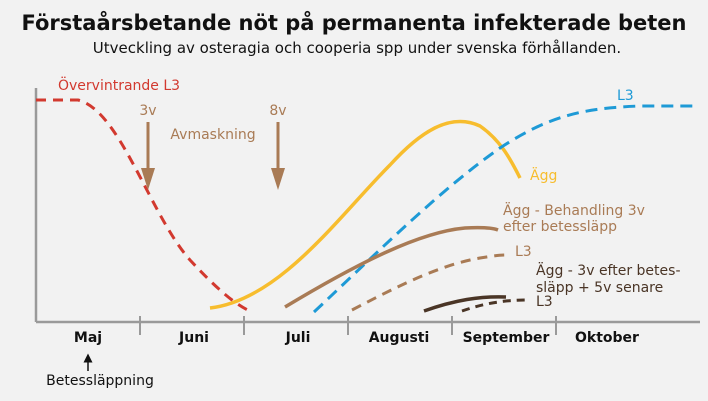 The height and width of the screenshot is (401, 708). I want to click on egg-double-label-line1: Ägg - 3v efter betes-, so click(608, 270).